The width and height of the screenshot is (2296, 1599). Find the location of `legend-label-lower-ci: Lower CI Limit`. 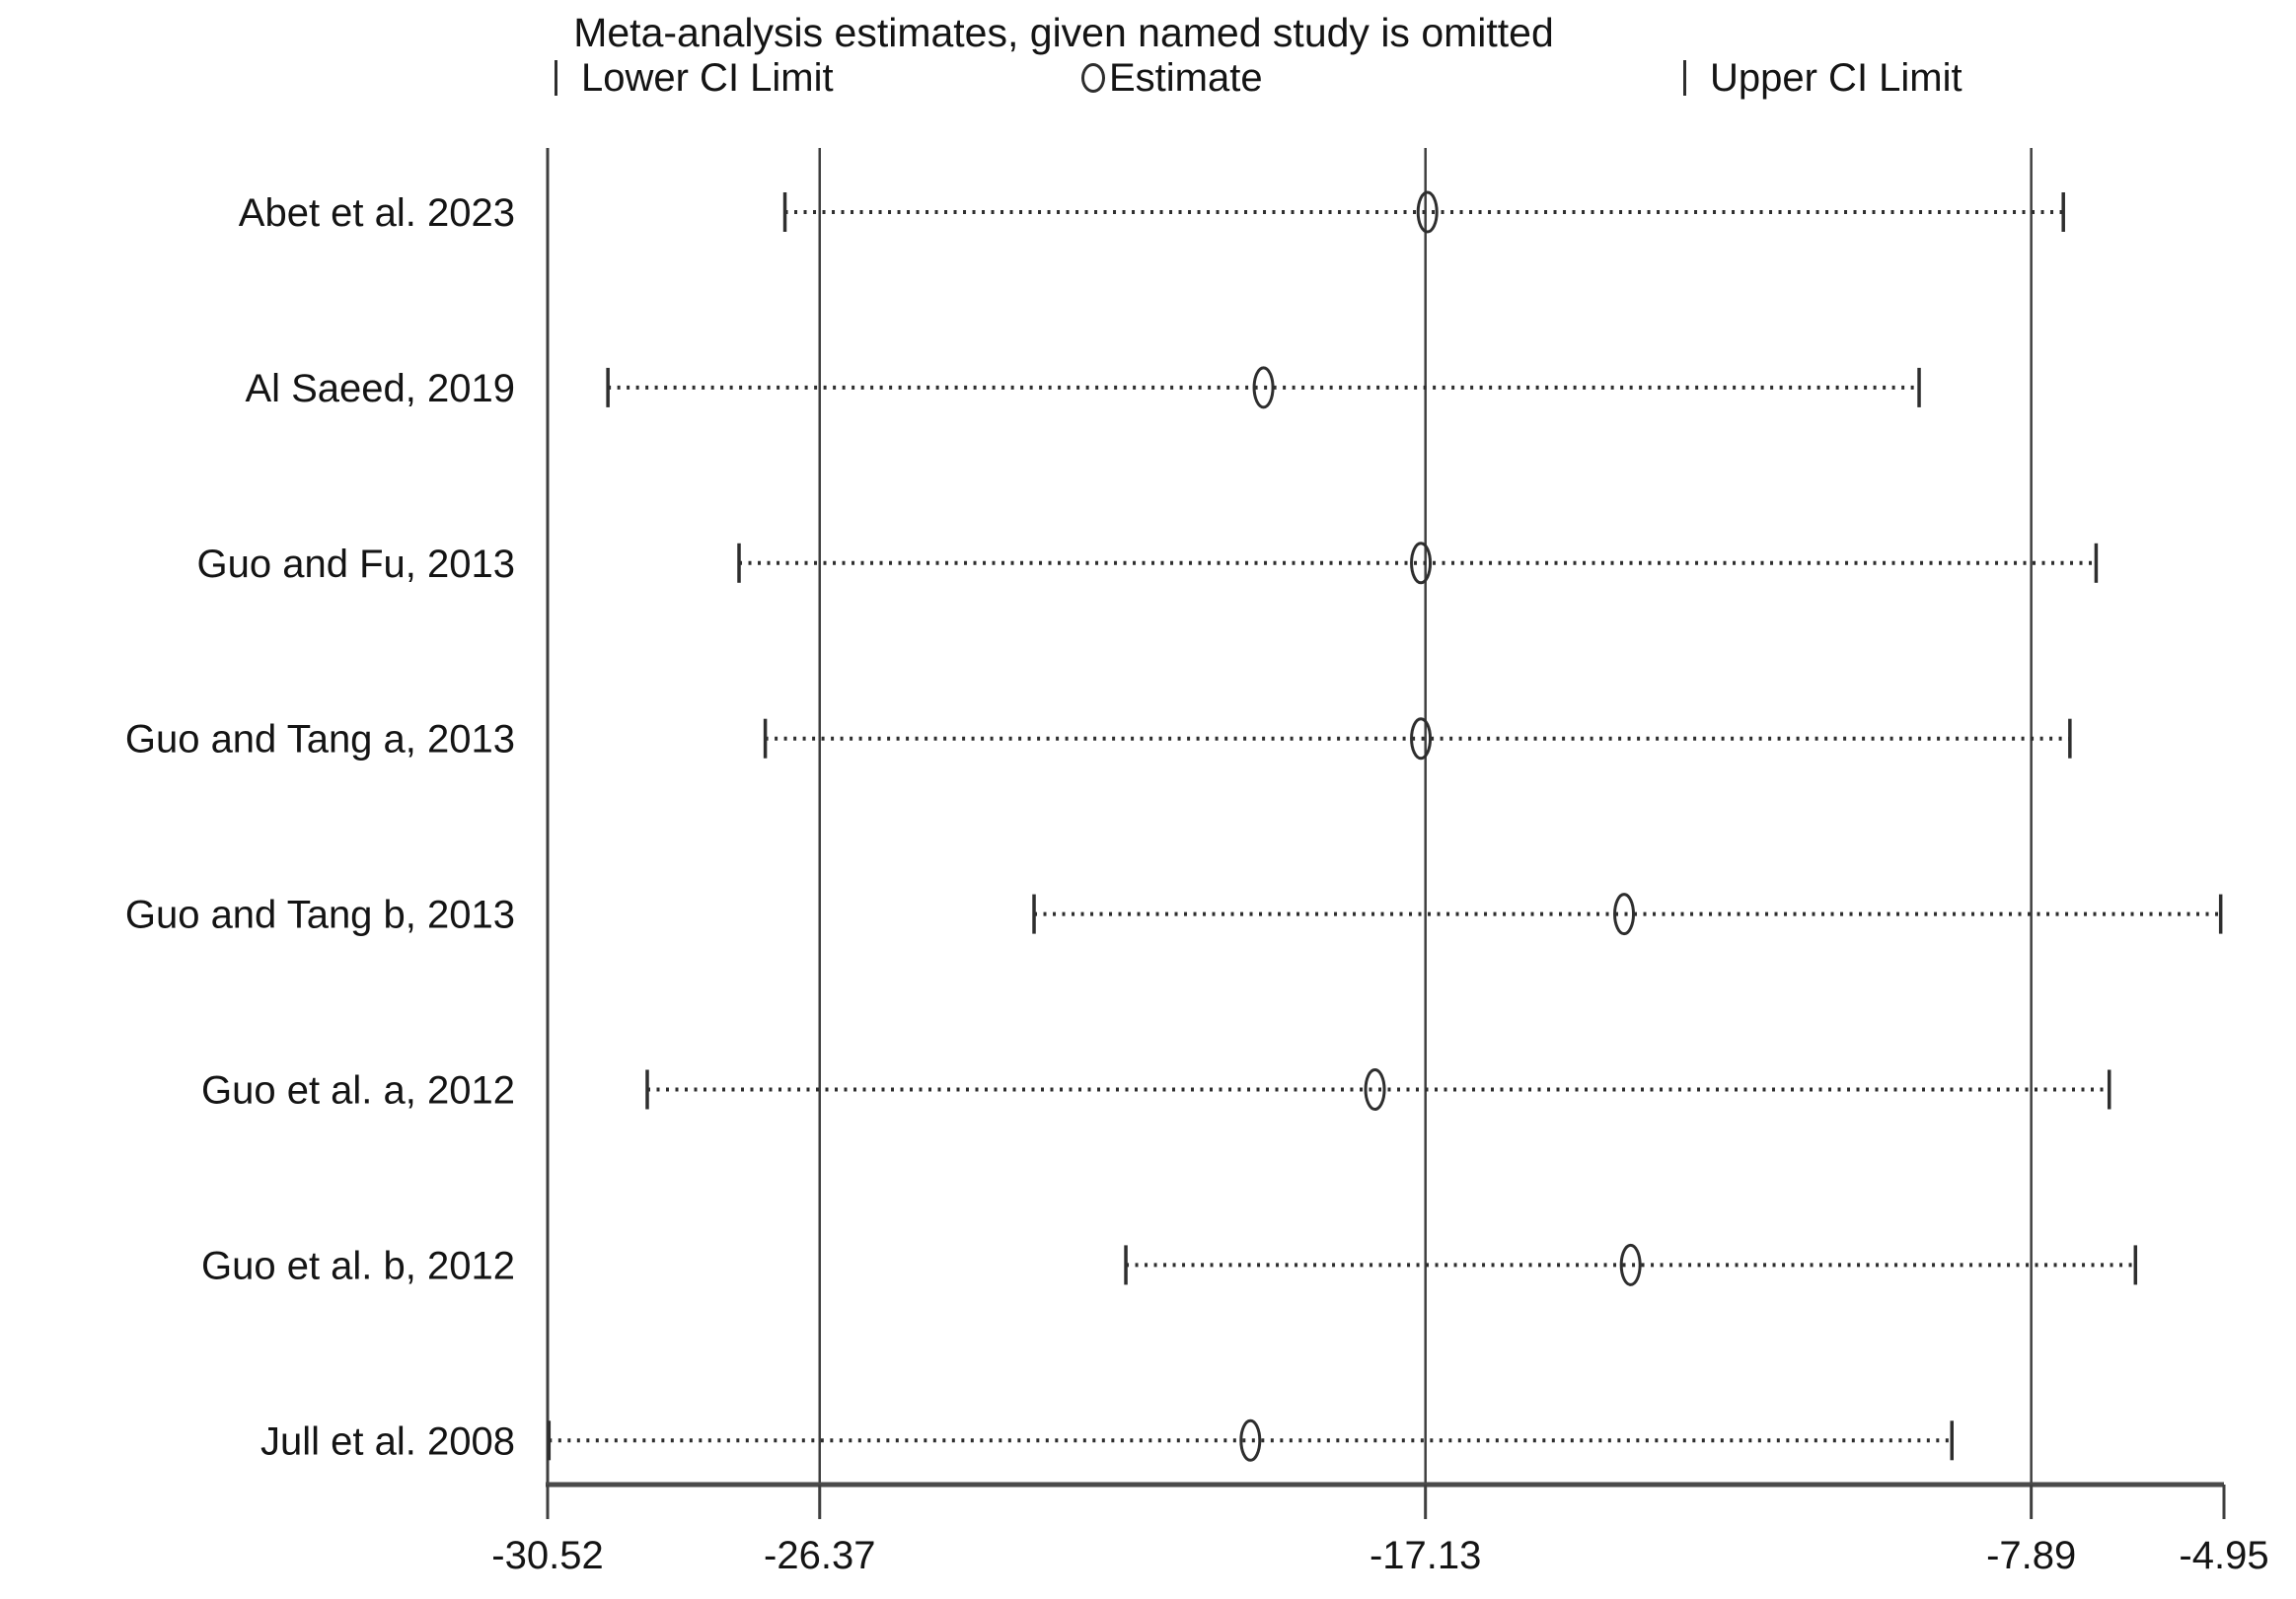

legend-label-lower-ci: Lower CI Limit is located at coordinates (707, 77).